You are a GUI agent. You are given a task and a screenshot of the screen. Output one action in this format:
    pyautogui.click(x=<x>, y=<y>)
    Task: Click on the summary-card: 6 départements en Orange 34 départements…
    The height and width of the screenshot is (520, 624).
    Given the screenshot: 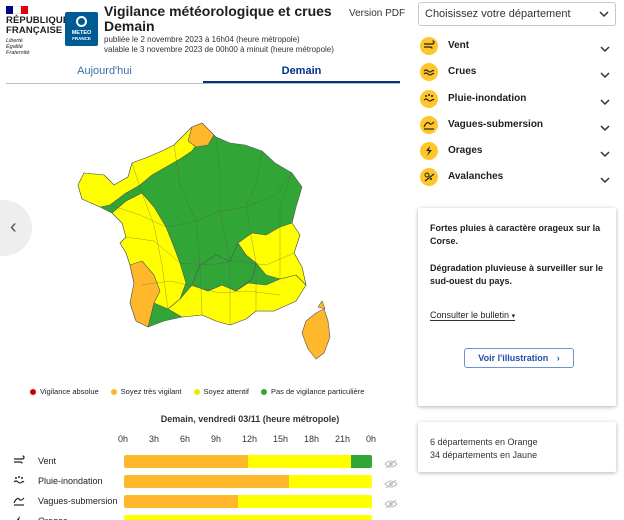 What is the action you would take?
    pyautogui.click(x=517, y=447)
    